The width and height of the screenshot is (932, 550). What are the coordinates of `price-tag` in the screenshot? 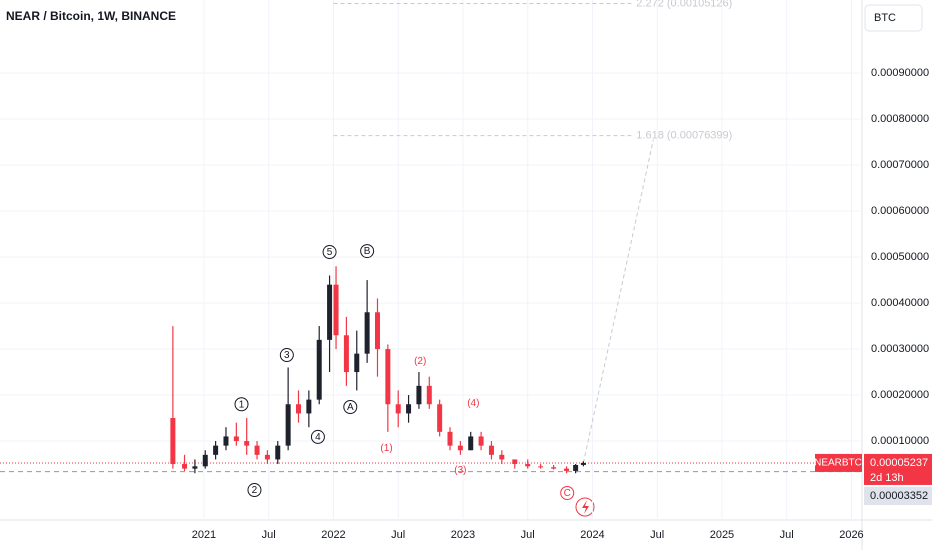 It's located at (898, 469).